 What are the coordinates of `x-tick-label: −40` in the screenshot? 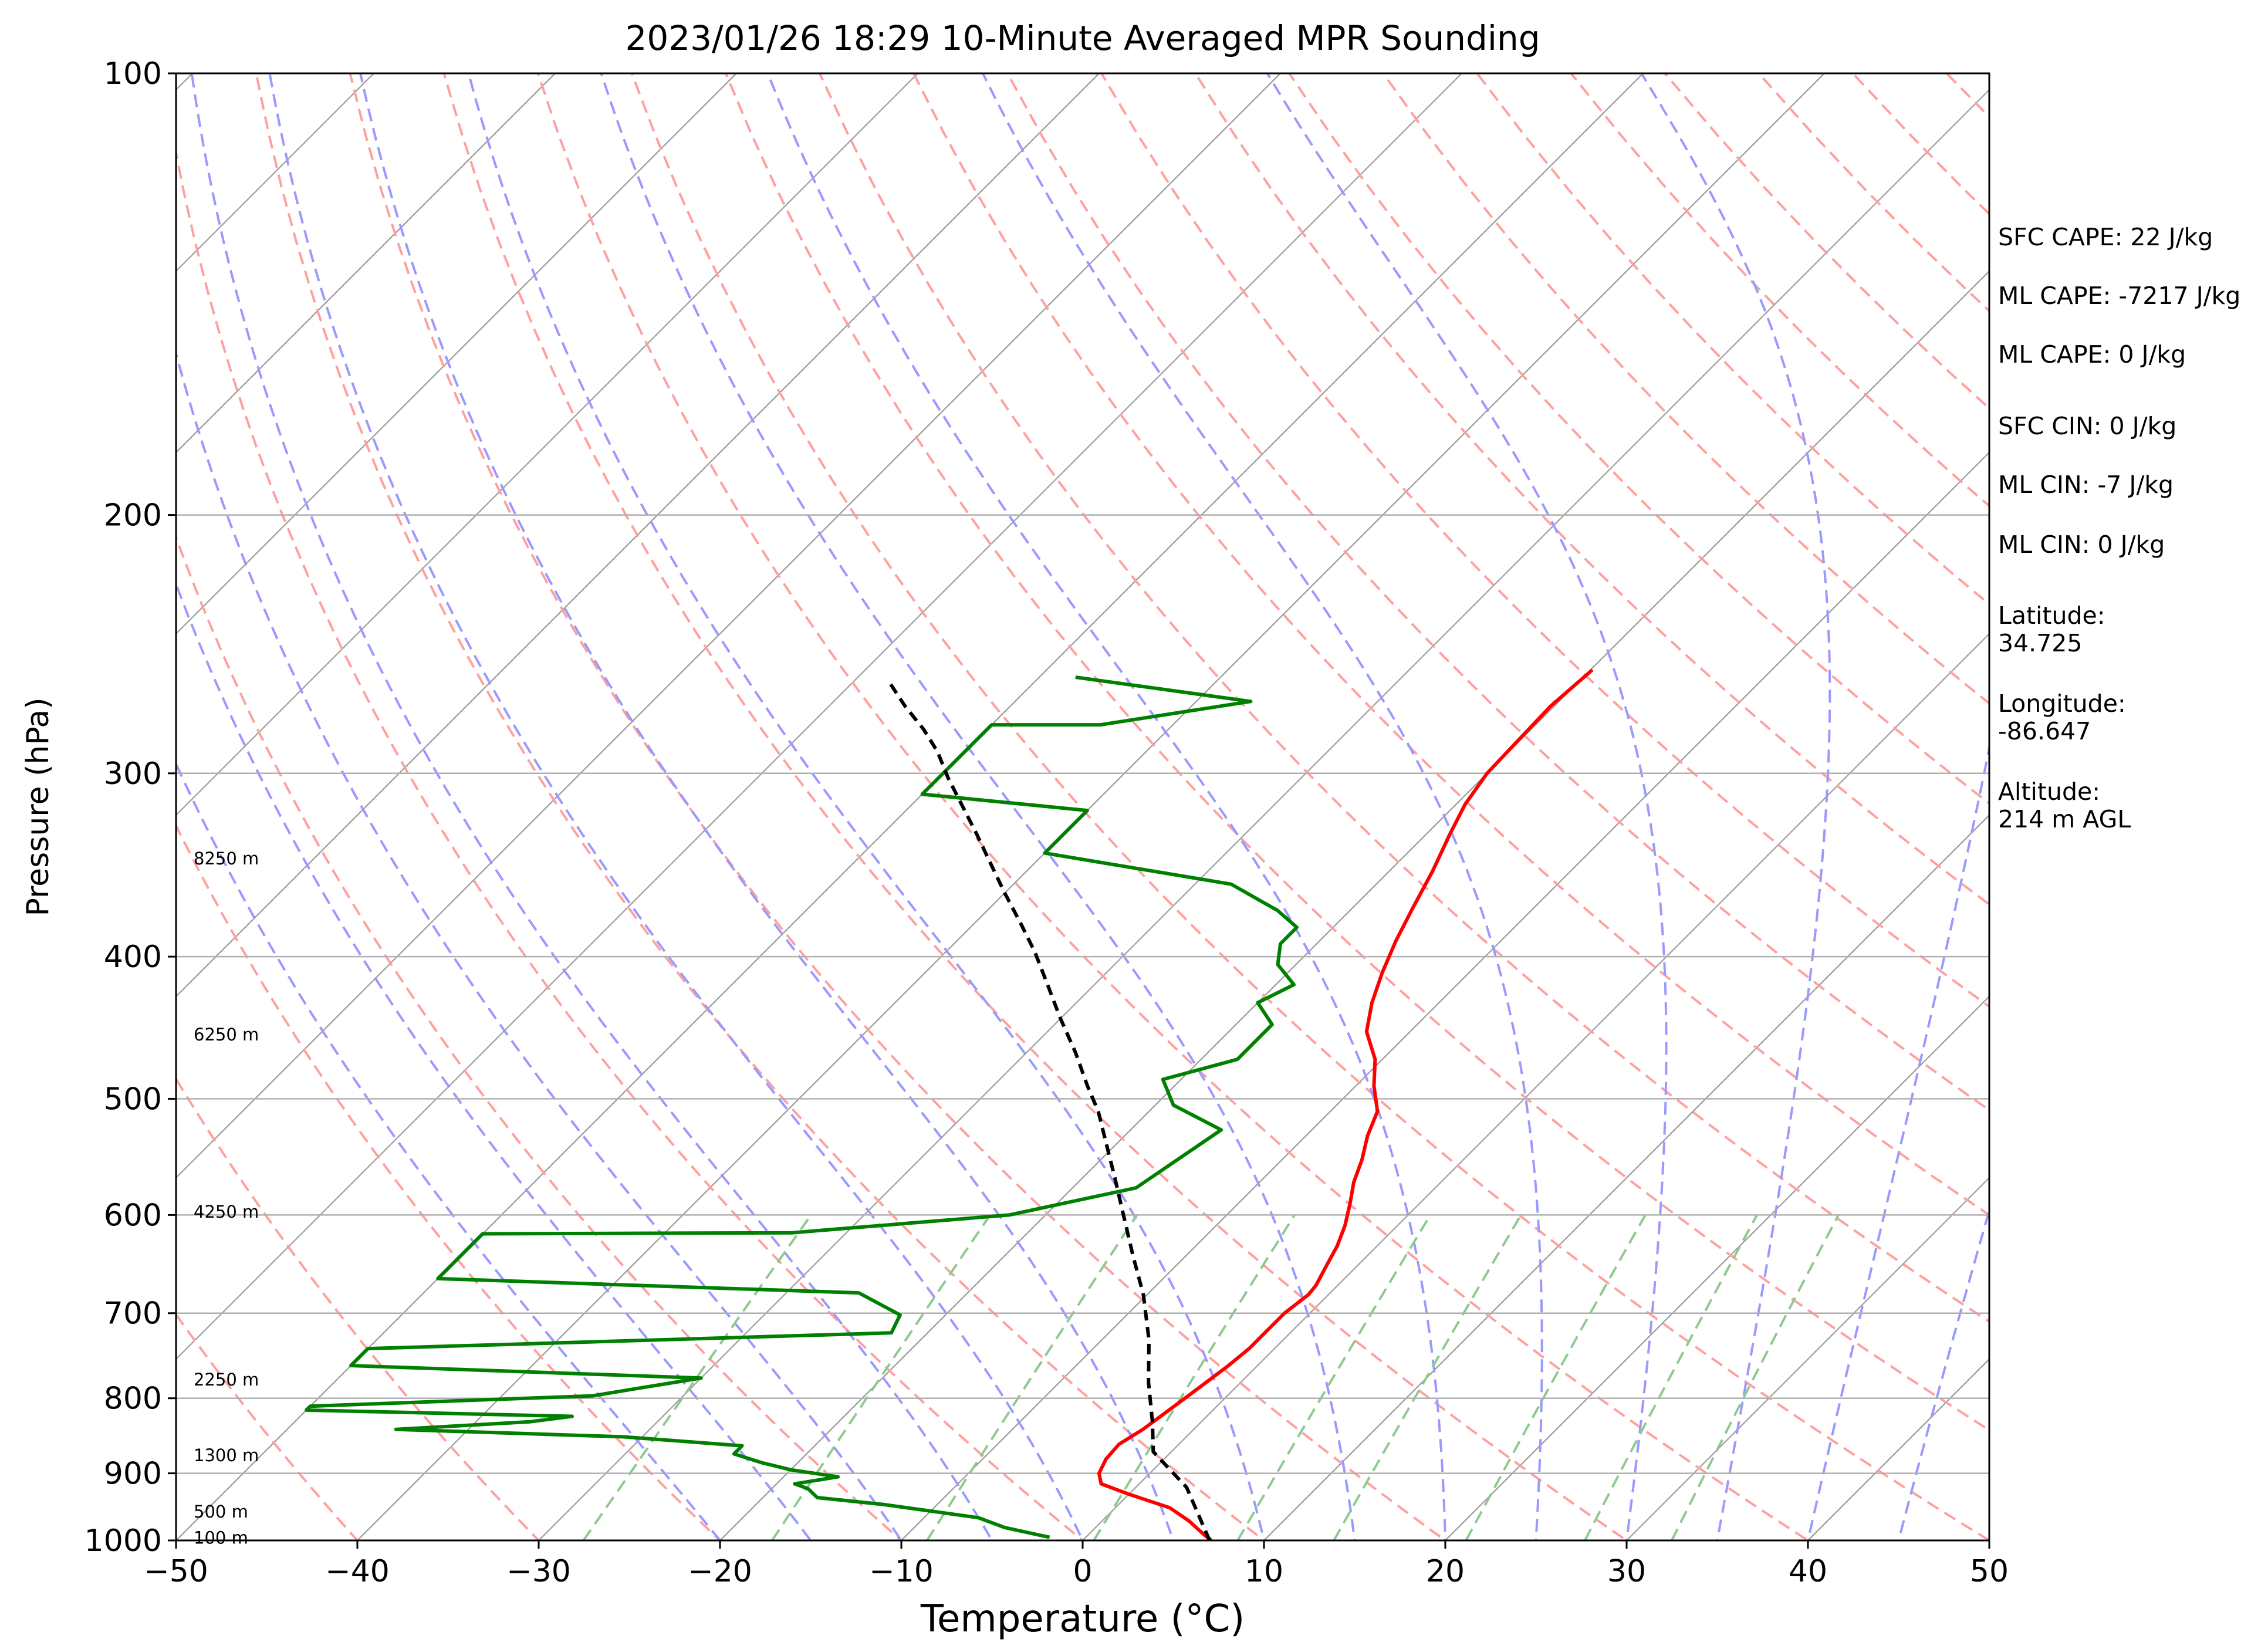 It's located at (357, 1571).